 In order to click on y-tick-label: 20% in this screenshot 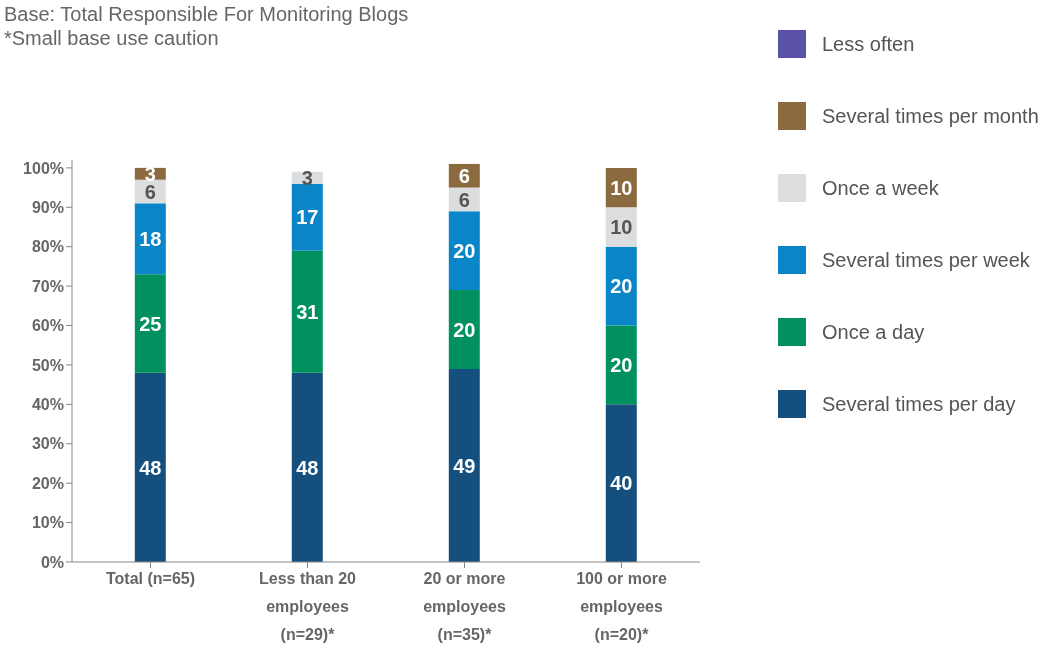, I will do `click(47, 483)`.